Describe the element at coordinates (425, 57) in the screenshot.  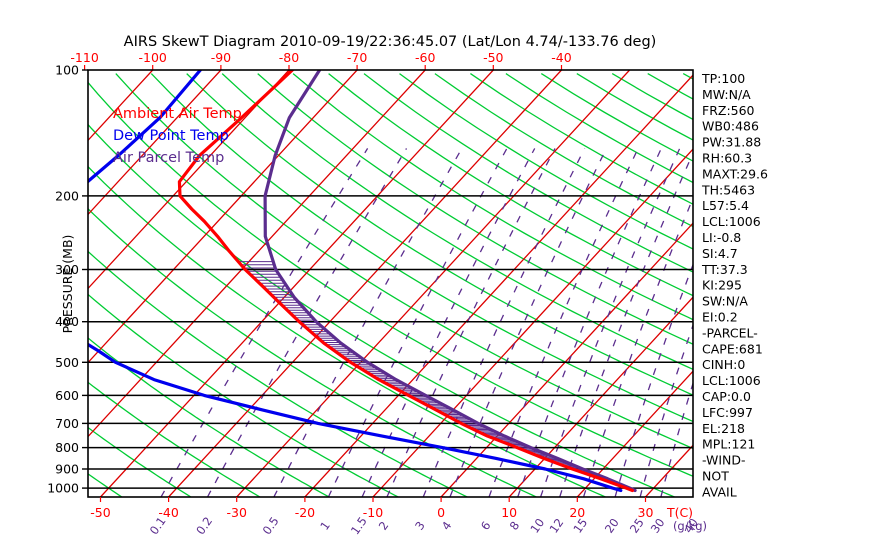
I see `top-temperature-tick-label: -60` at that location.